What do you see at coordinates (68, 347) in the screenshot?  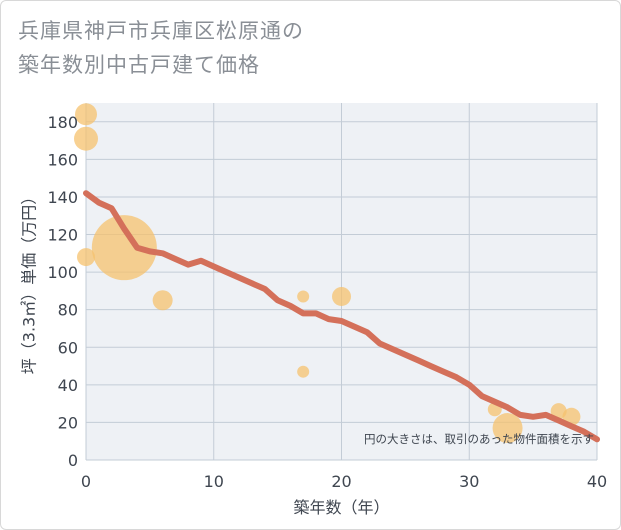 I see `y-tick-label: 60` at bounding box center [68, 347].